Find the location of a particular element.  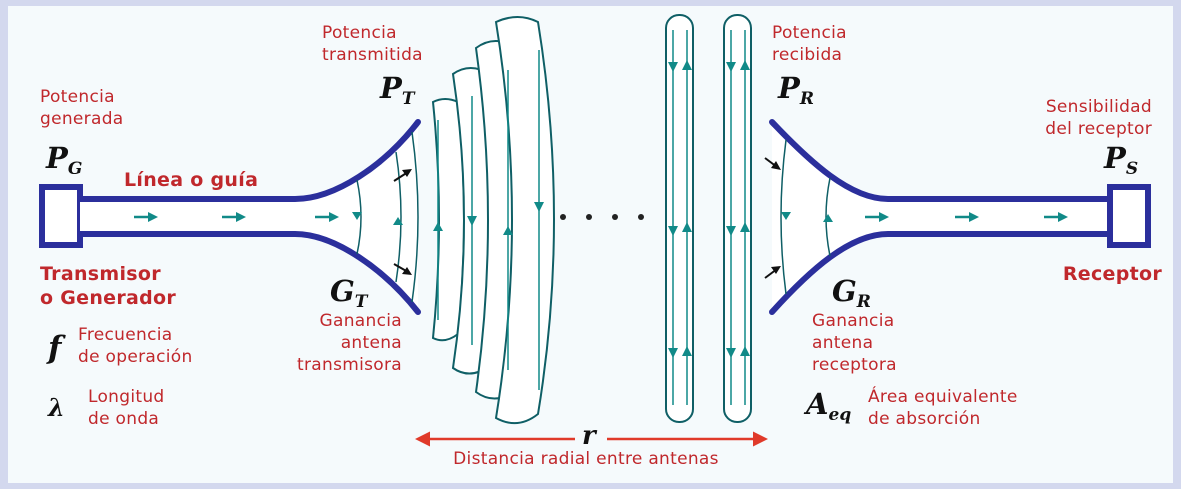

transmitted-power-label: Potencia transmitida is located at coordinates (372, 44).